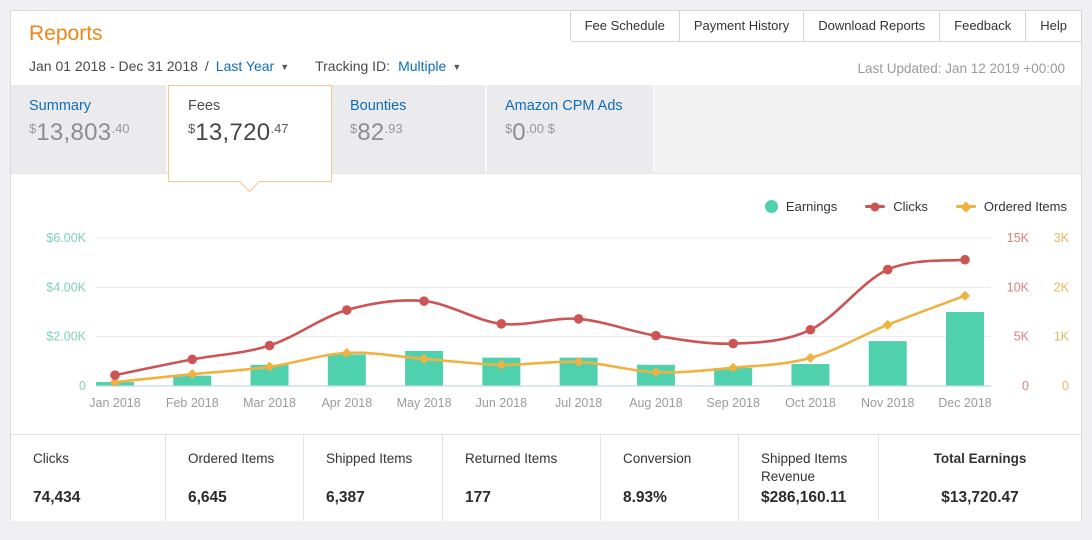 The height and width of the screenshot is (540, 1092). I want to click on summary-column-label: Shipped Items Revenue, so click(804, 468).